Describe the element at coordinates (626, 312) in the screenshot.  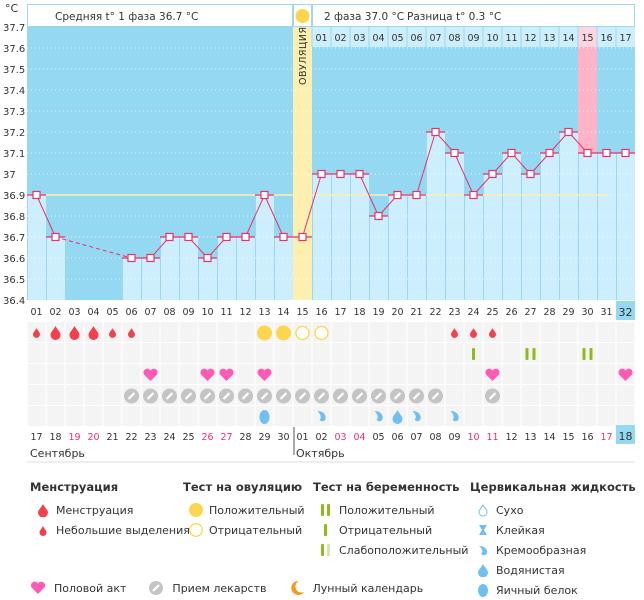
I see `cycle-day-label: 32` at that location.